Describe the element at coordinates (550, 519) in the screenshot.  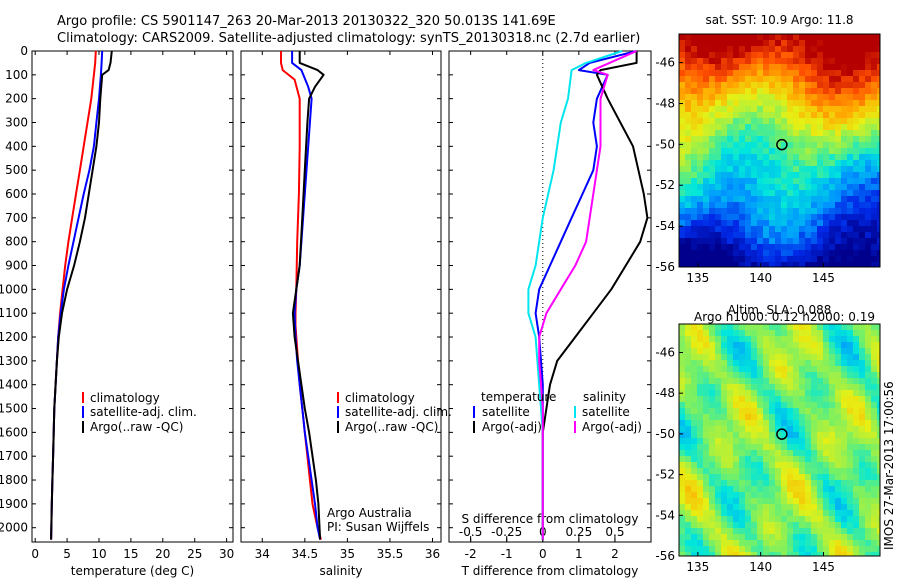
I see `secondary-axis-label: S difference from climatology` at that location.